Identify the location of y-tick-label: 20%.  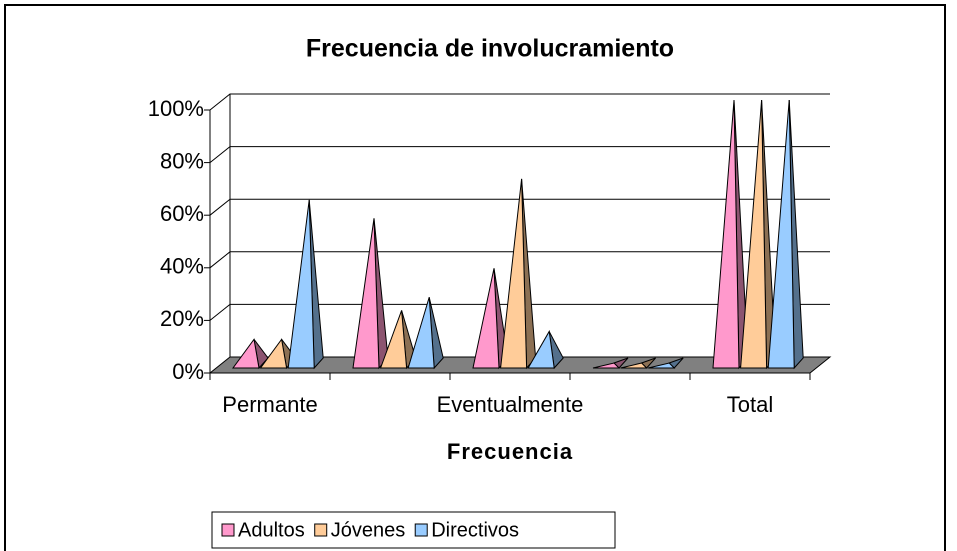
(182, 318).